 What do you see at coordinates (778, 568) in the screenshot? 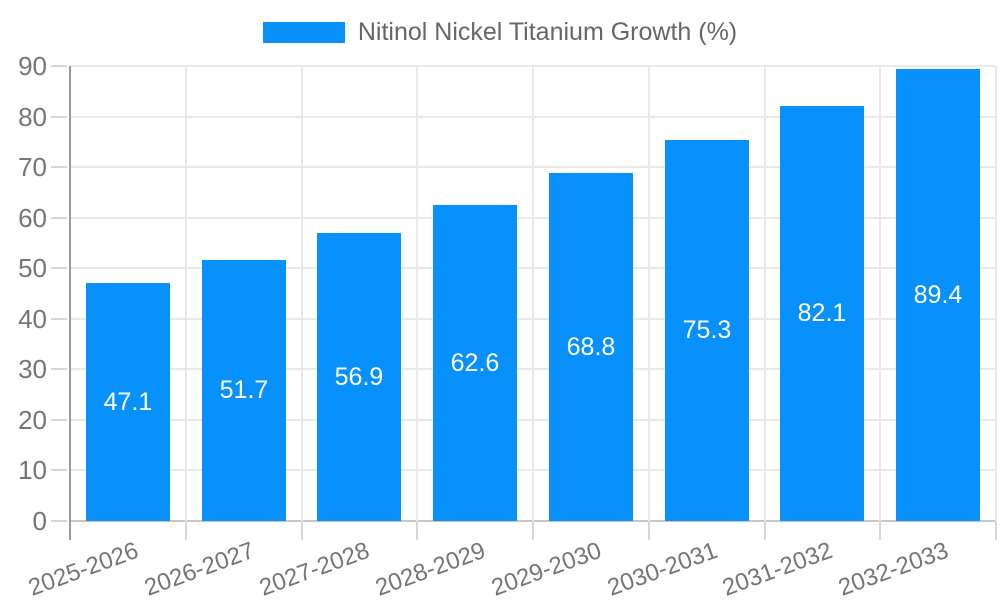
I see `x-axis-label: 2031-2032` at bounding box center [778, 568].